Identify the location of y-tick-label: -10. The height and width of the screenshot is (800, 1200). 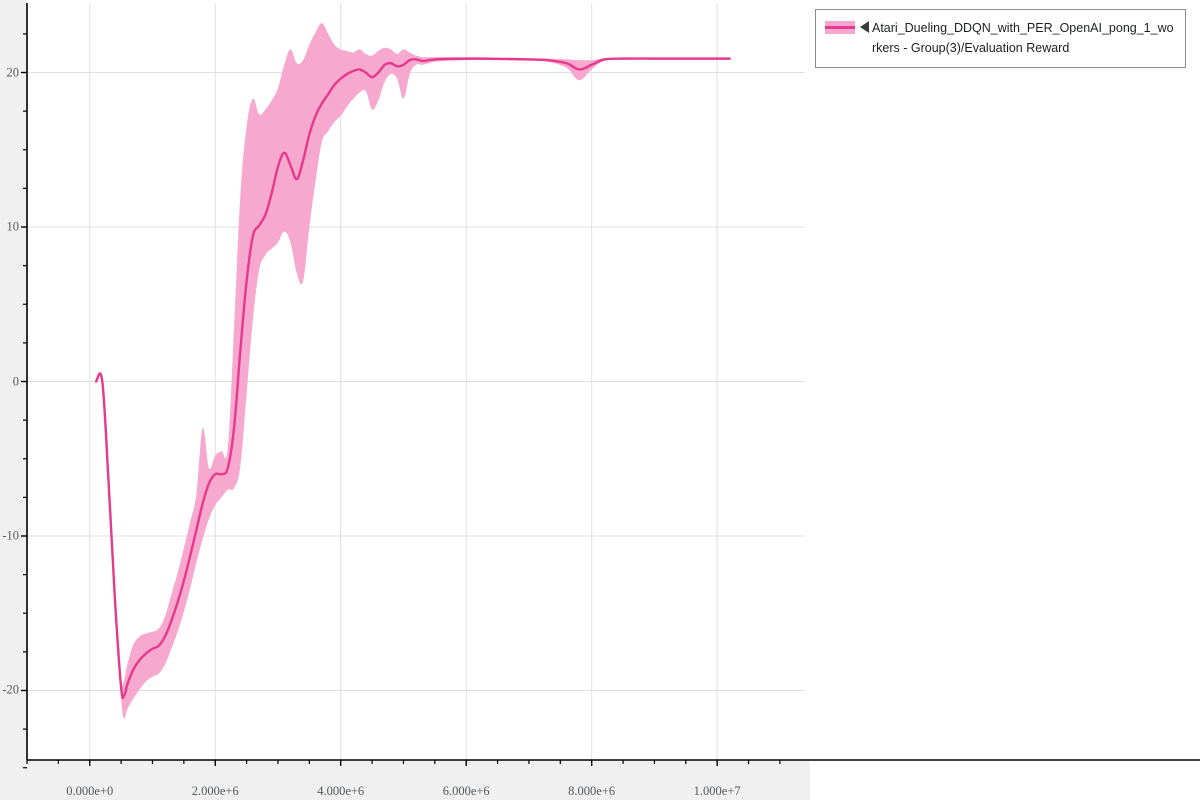
(10, 535).